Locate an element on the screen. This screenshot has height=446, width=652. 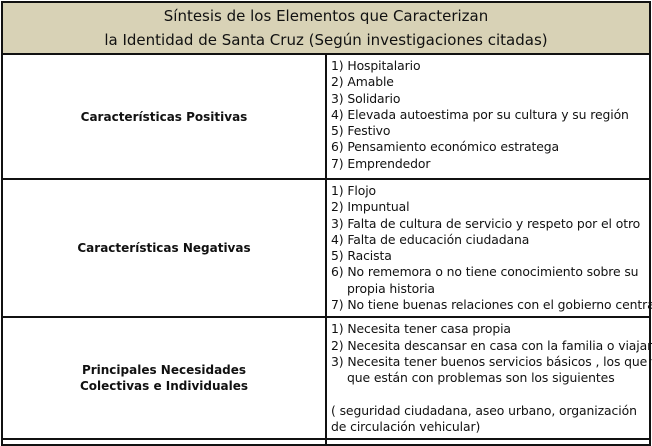
table-row-cut-off is located at coordinates (326, 442).